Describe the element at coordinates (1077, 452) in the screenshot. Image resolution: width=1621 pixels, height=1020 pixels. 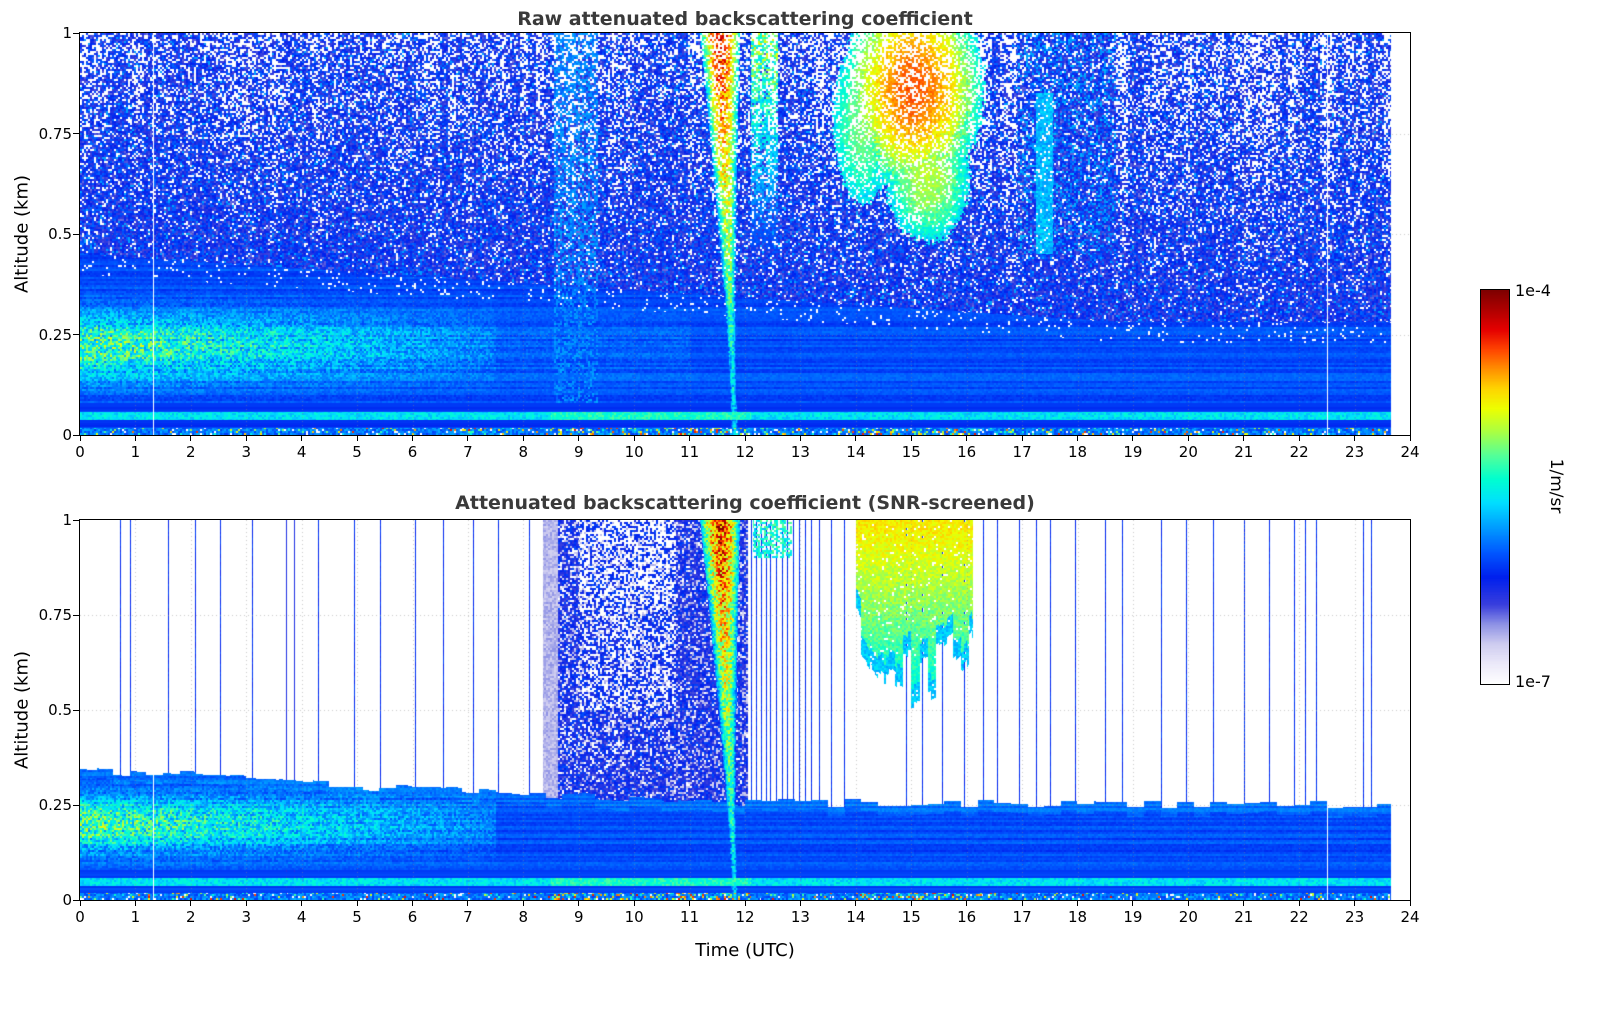
I see `x-tick-label: 18` at that location.